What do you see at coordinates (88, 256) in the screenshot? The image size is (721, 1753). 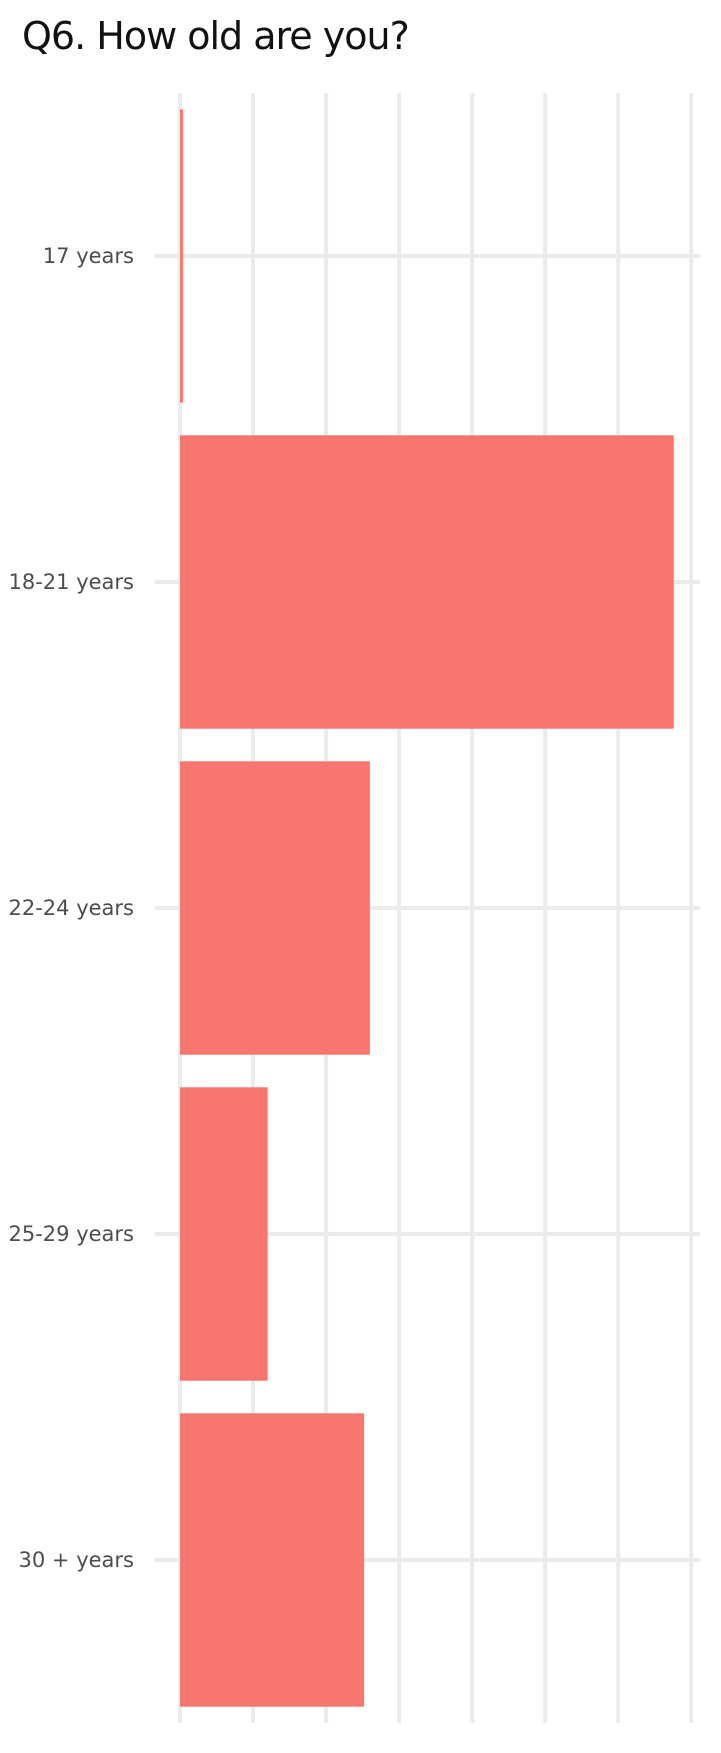 I see `y-tick-label: 17 years` at bounding box center [88, 256].